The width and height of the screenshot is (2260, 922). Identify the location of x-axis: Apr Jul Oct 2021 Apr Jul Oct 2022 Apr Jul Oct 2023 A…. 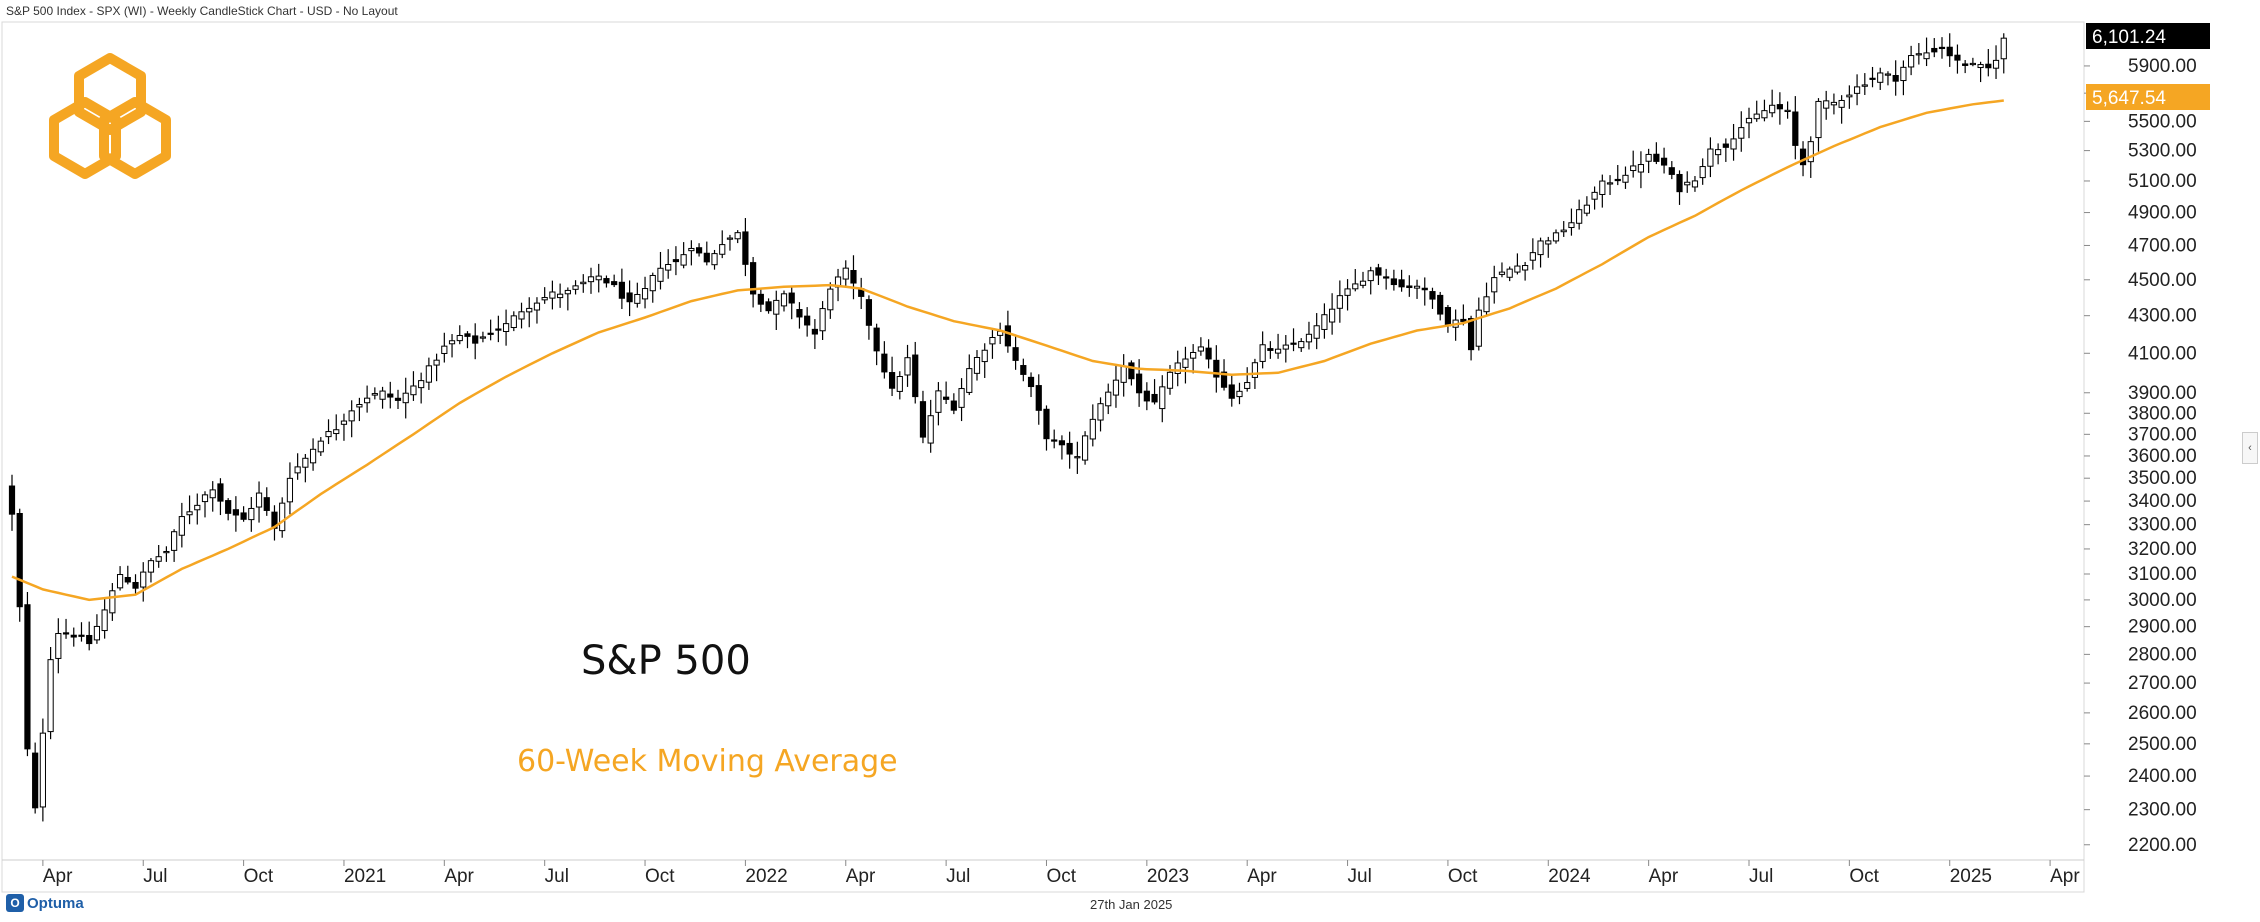
(1043, 873).